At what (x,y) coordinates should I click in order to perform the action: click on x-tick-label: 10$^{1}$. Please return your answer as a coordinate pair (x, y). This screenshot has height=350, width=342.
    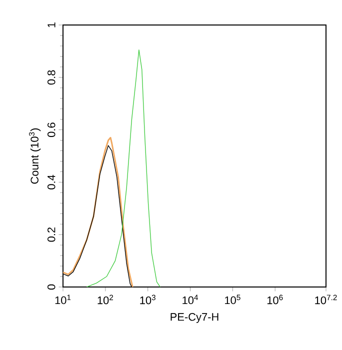
    Looking at the image, I should click on (63, 299).